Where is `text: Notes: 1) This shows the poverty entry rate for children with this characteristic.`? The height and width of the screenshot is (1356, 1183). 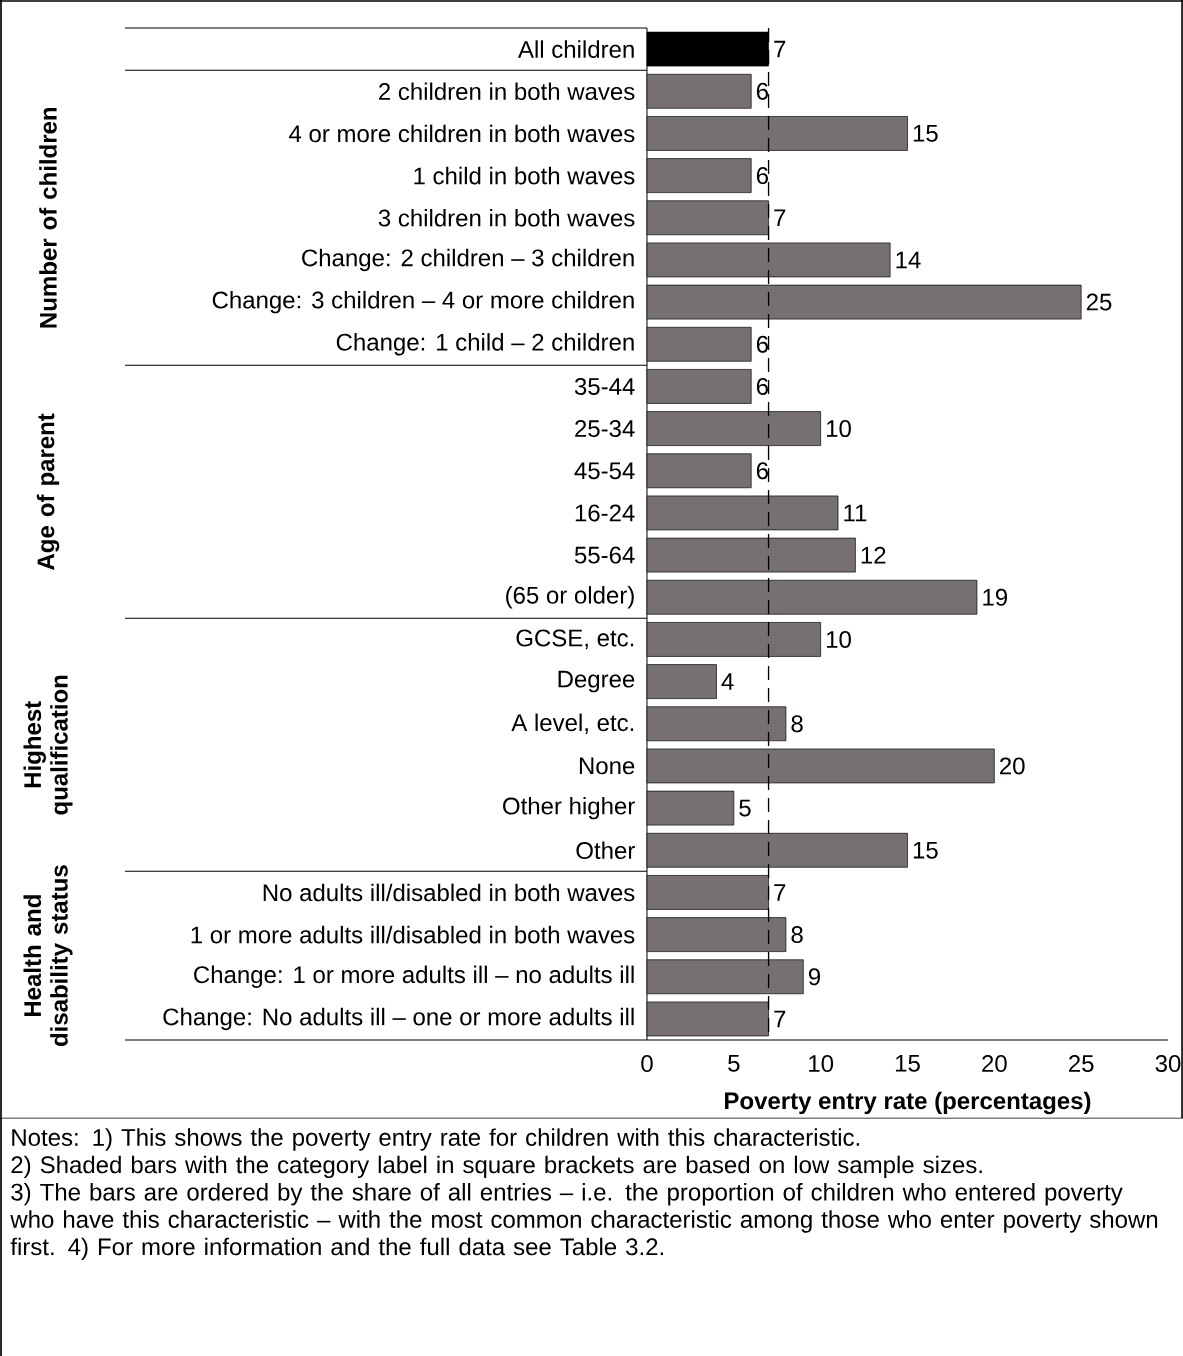 text: Notes: 1) This shows the poverty entry rate for children with this characteristic. is located at coordinates (435, 1139).